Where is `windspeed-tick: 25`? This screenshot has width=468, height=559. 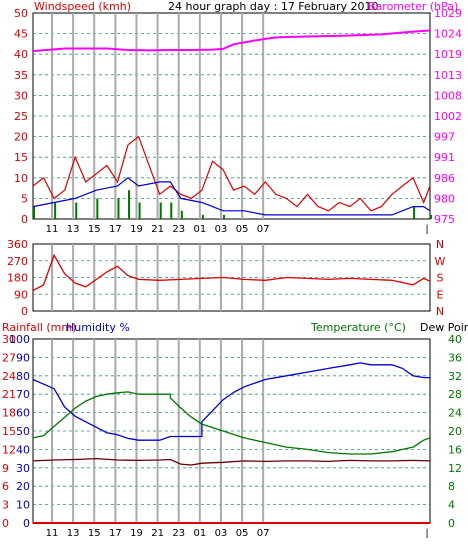 windspeed-tick: 25 is located at coordinates (21, 116).